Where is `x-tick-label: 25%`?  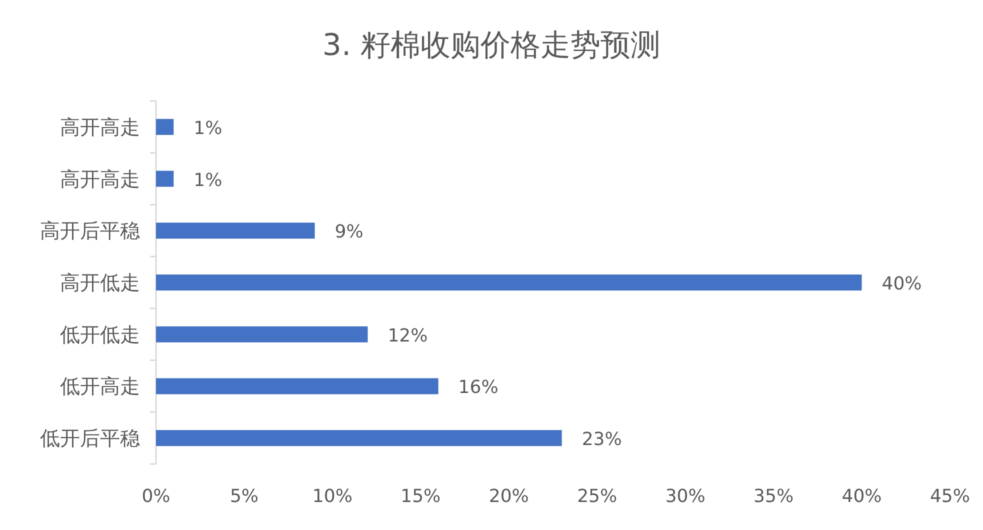
x-tick-label: 25% is located at coordinates (597, 496).